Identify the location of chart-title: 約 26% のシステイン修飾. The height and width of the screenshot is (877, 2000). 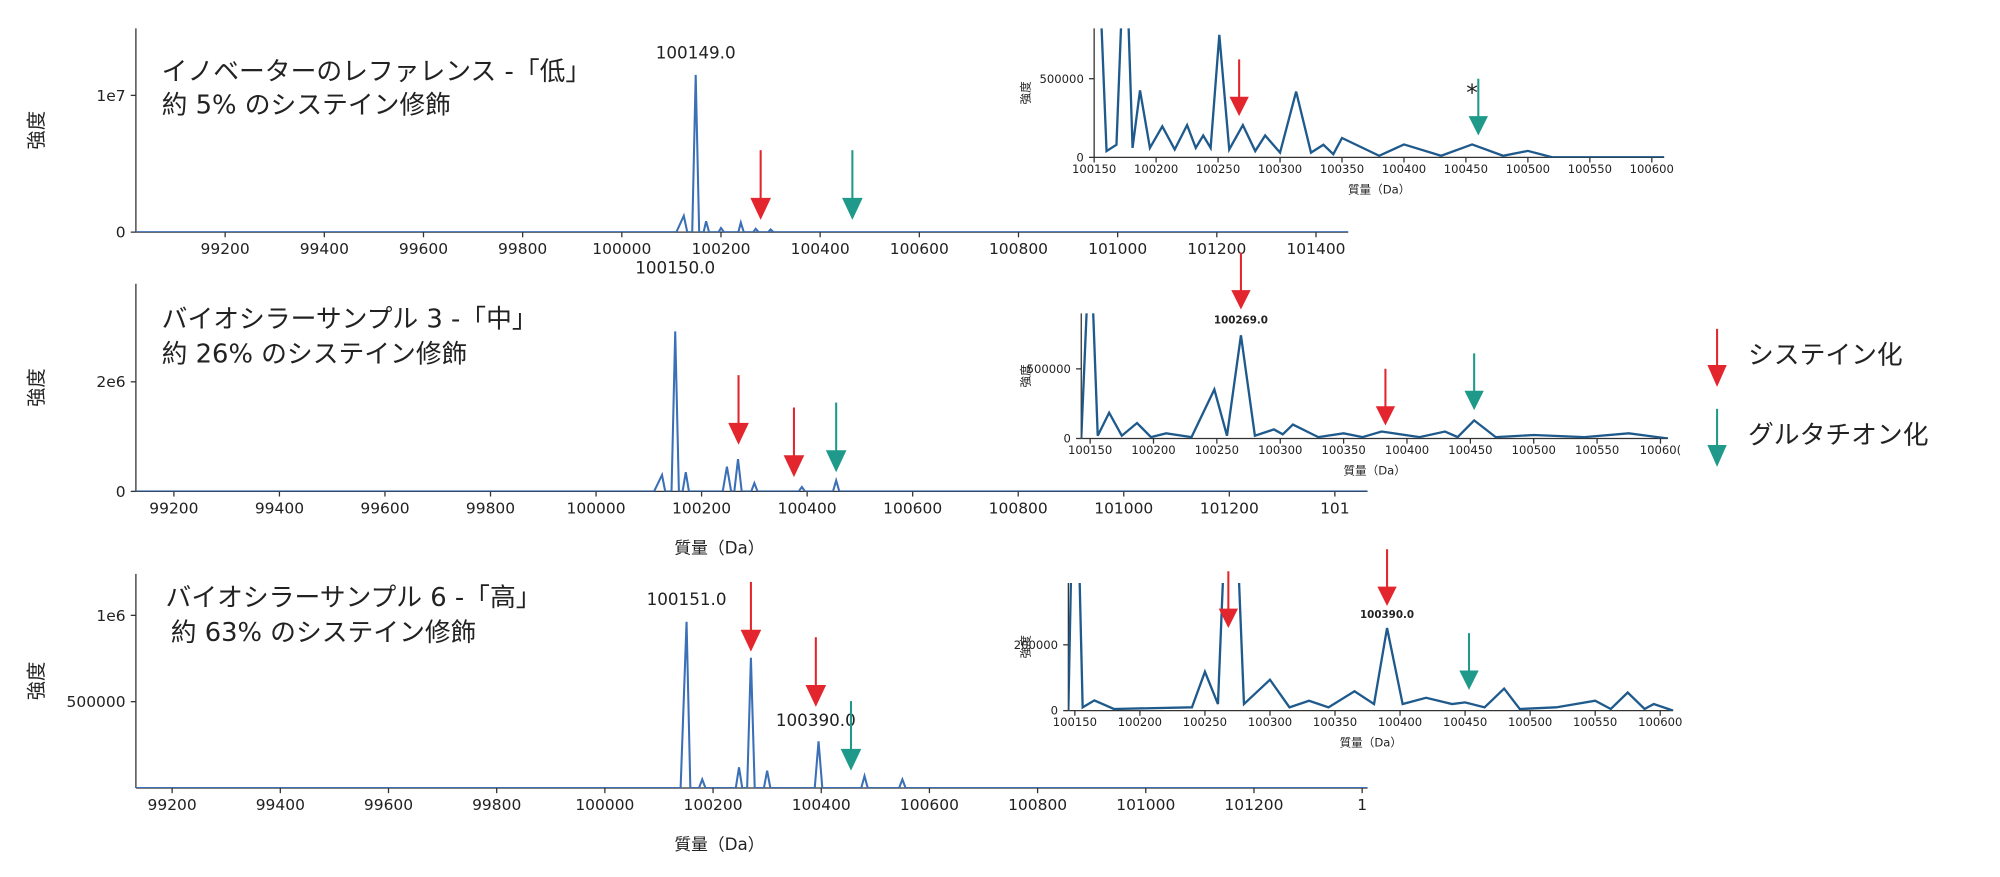
(315, 354).